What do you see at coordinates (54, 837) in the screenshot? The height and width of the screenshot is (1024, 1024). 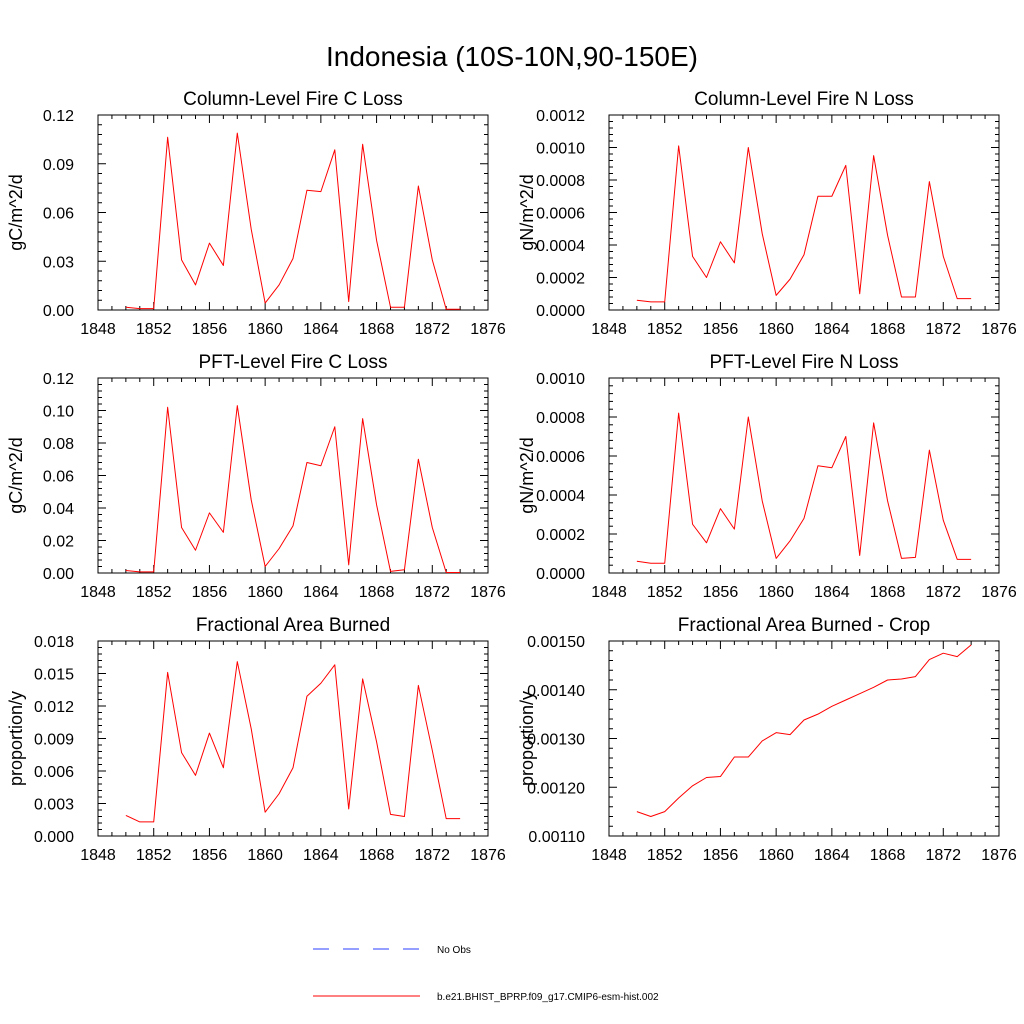 I see `y-tick-label: 0.000` at bounding box center [54, 837].